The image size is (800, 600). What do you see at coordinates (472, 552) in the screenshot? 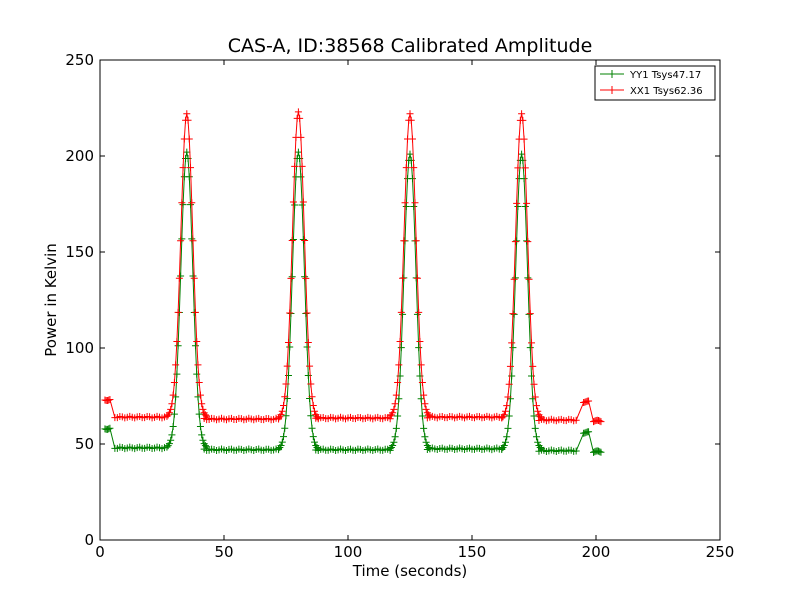
I see `x-tick-label: 150` at bounding box center [472, 552].